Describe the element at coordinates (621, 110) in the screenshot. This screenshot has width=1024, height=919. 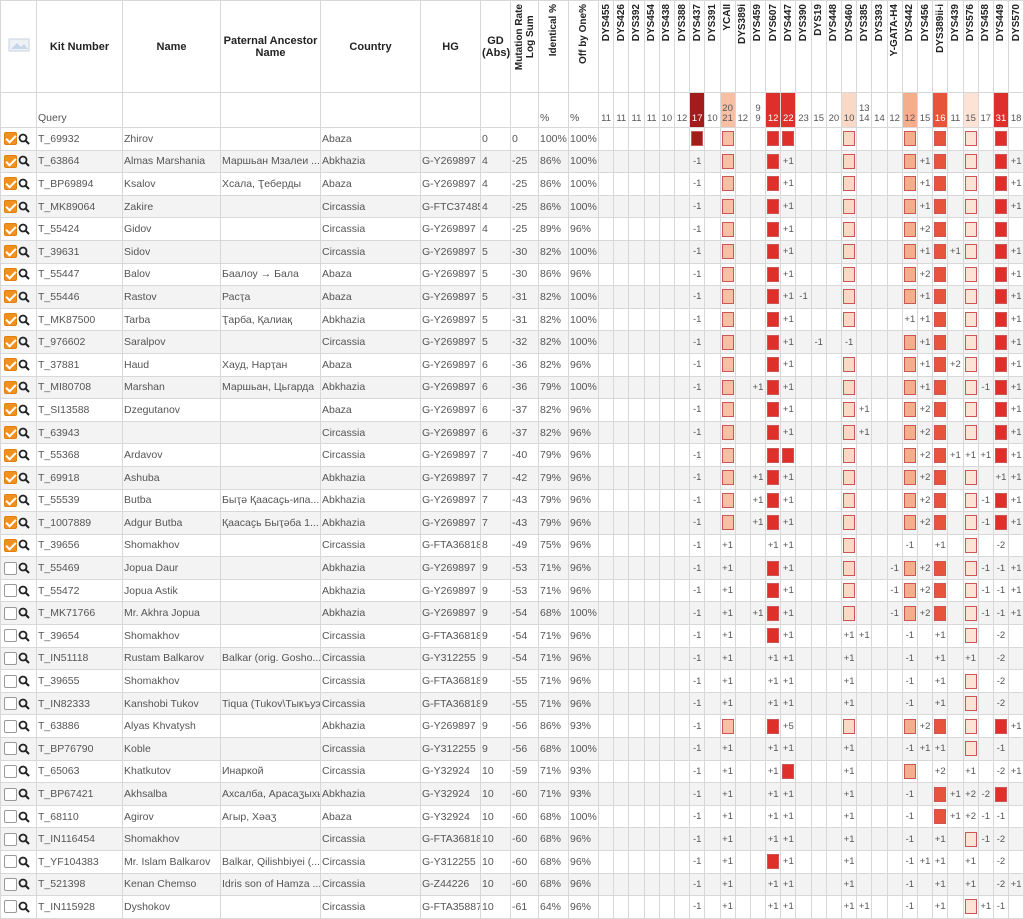
I see `query-marker-value: 11` at that location.